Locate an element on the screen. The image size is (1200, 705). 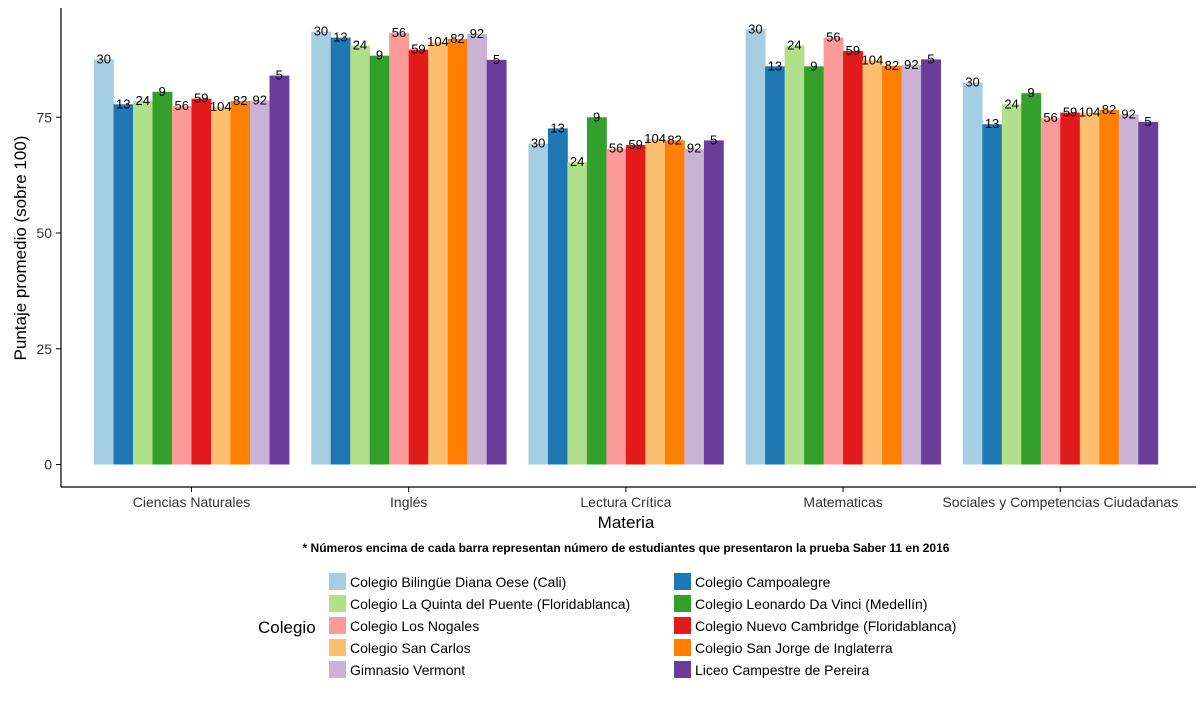
y-axis-title: Puntaje promedio (sobre 100) is located at coordinates (20, 248).